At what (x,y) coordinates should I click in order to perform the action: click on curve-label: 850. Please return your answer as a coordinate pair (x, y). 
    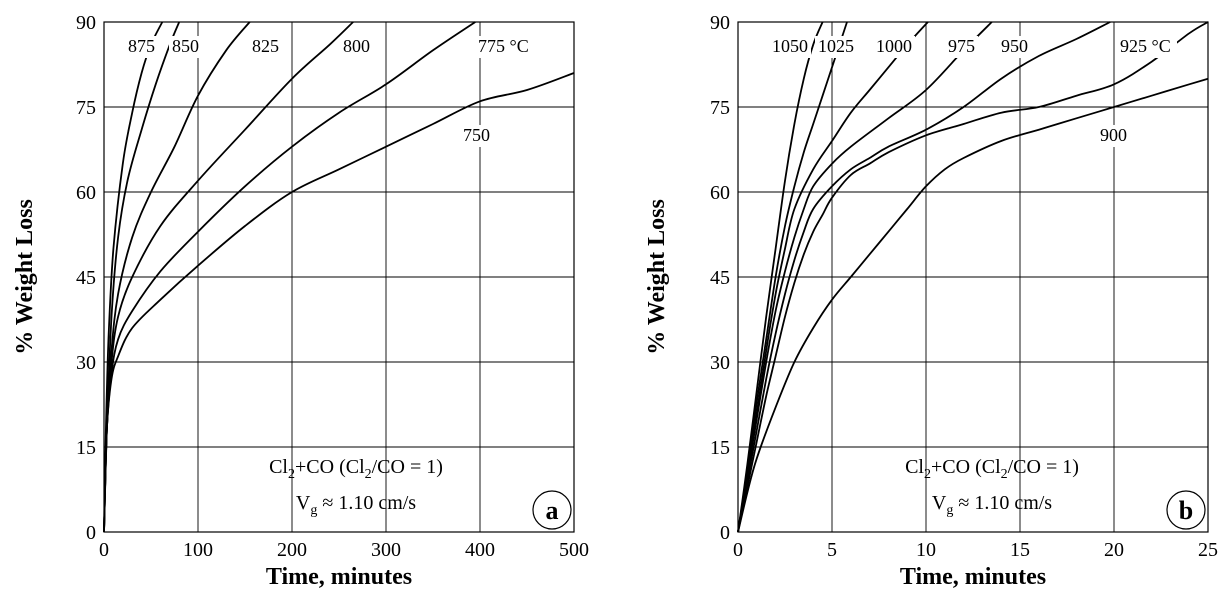
    Looking at the image, I should click on (185, 46).